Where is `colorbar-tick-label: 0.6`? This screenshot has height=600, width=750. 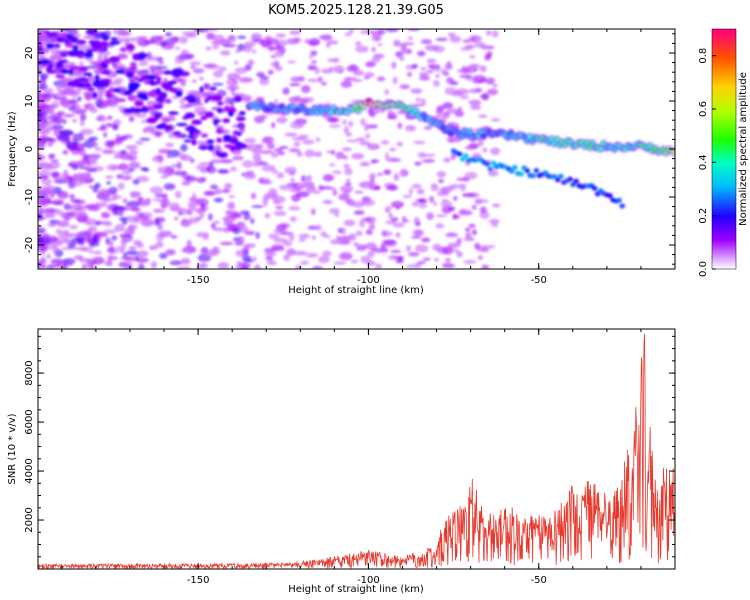 colorbar-tick-label: 0.6 is located at coordinates (703, 109).